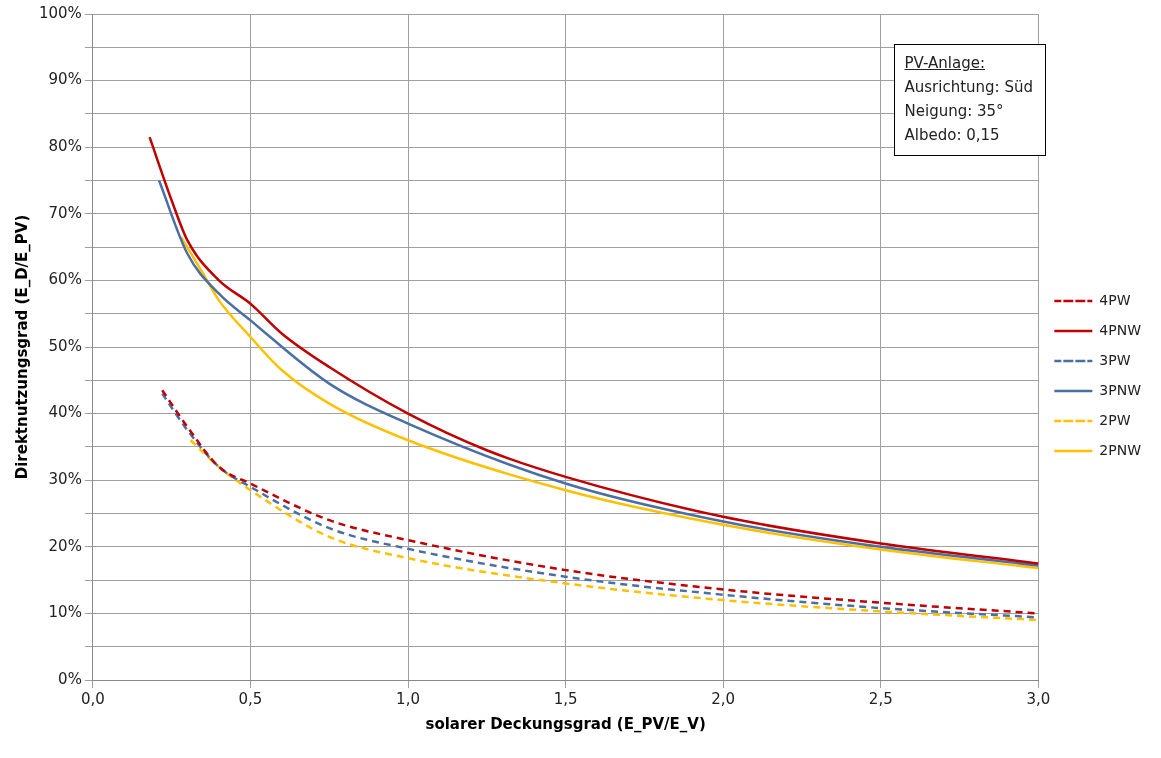 The width and height of the screenshot is (1161, 758). What do you see at coordinates (65, 212) in the screenshot?
I see `y-tick-label: 70%` at bounding box center [65, 212].